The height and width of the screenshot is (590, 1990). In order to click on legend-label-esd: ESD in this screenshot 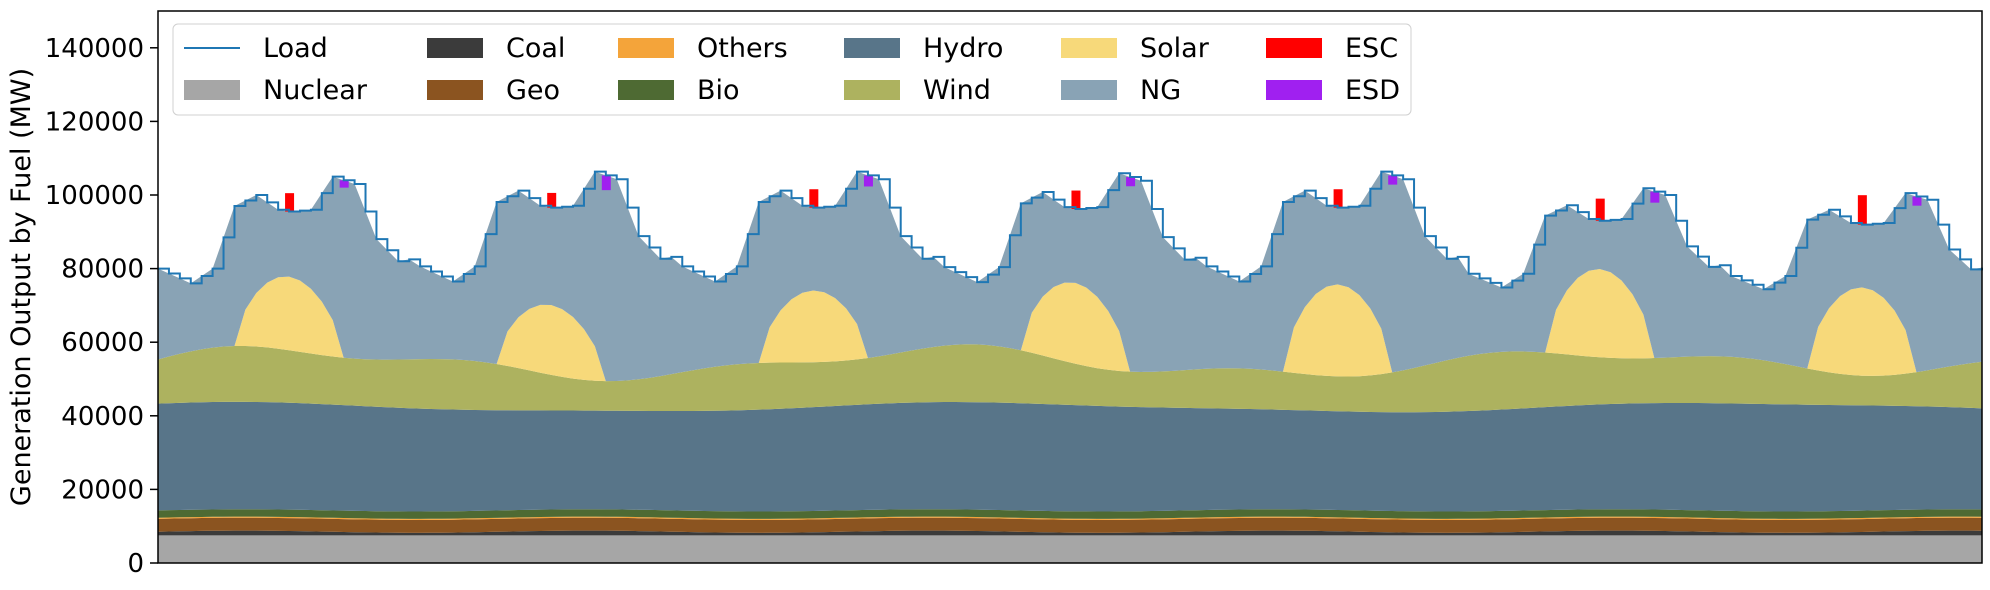, I will do `click(1372, 90)`.